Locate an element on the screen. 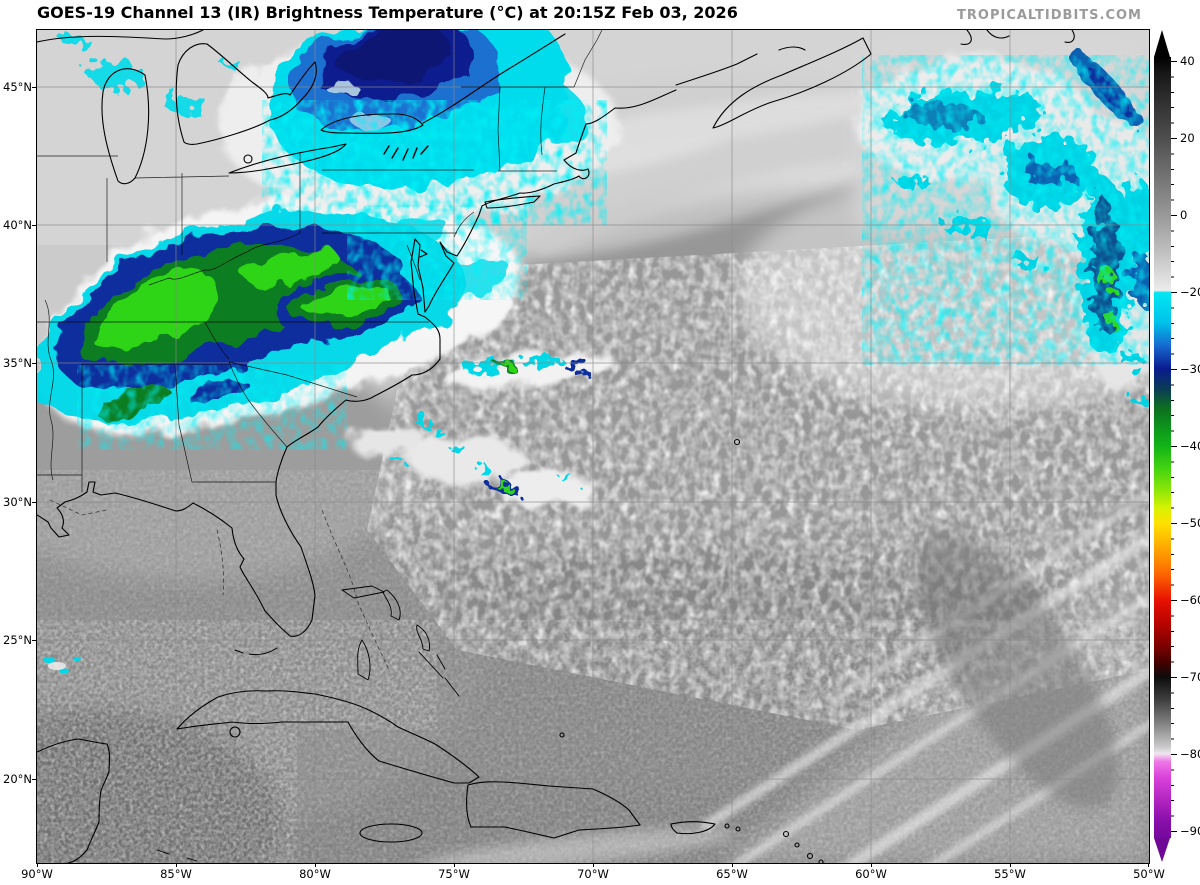 This screenshot has height=885, width=1200. lon-label: 70°W is located at coordinates (593, 874).